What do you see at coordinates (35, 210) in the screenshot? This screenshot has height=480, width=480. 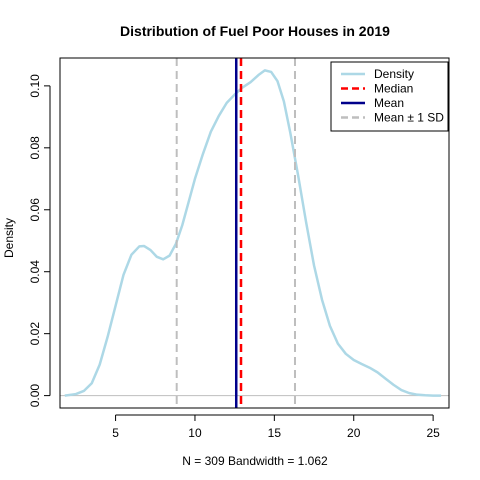 I see `y-tick-label: 0.06` at bounding box center [35, 210].